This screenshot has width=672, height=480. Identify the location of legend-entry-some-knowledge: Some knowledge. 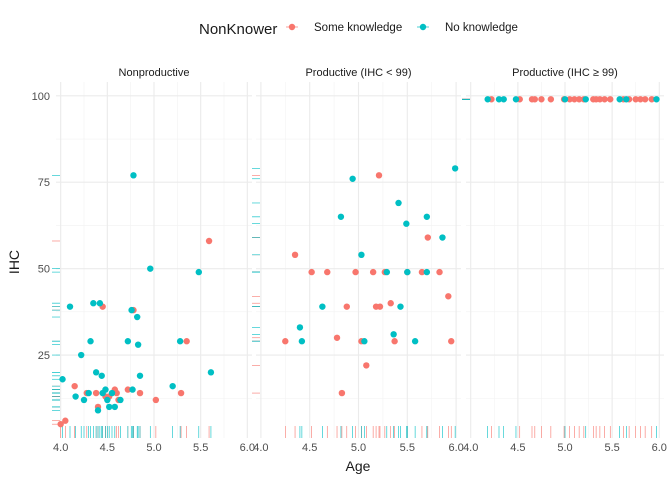
(344, 28).